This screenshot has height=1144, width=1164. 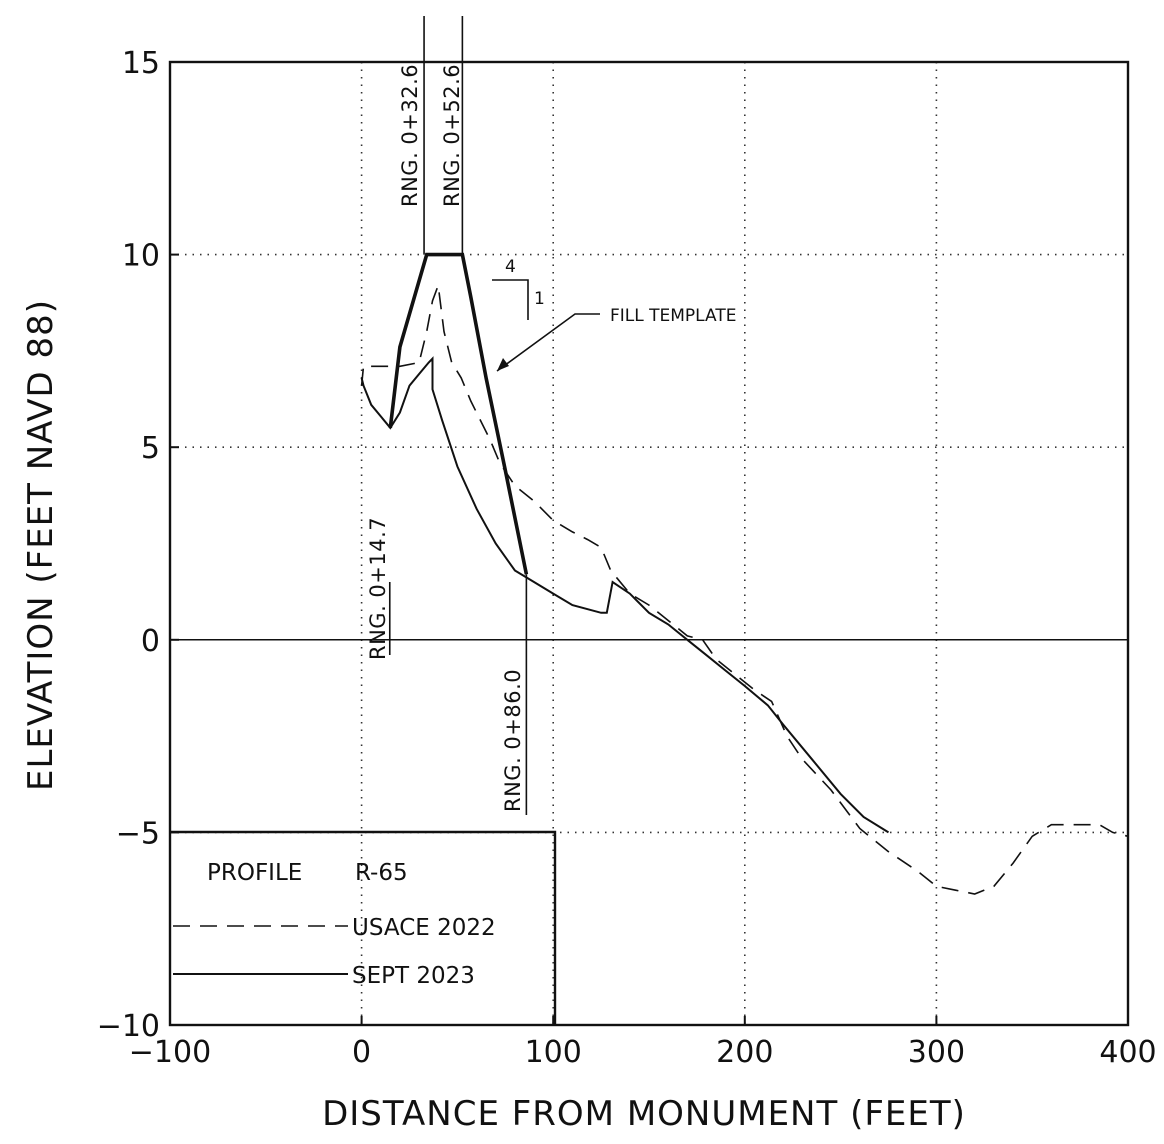 What do you see at coordinates (510, 267) in the screenshot?
I see `slope-run-label: 4` at bounding box center [510, 267].